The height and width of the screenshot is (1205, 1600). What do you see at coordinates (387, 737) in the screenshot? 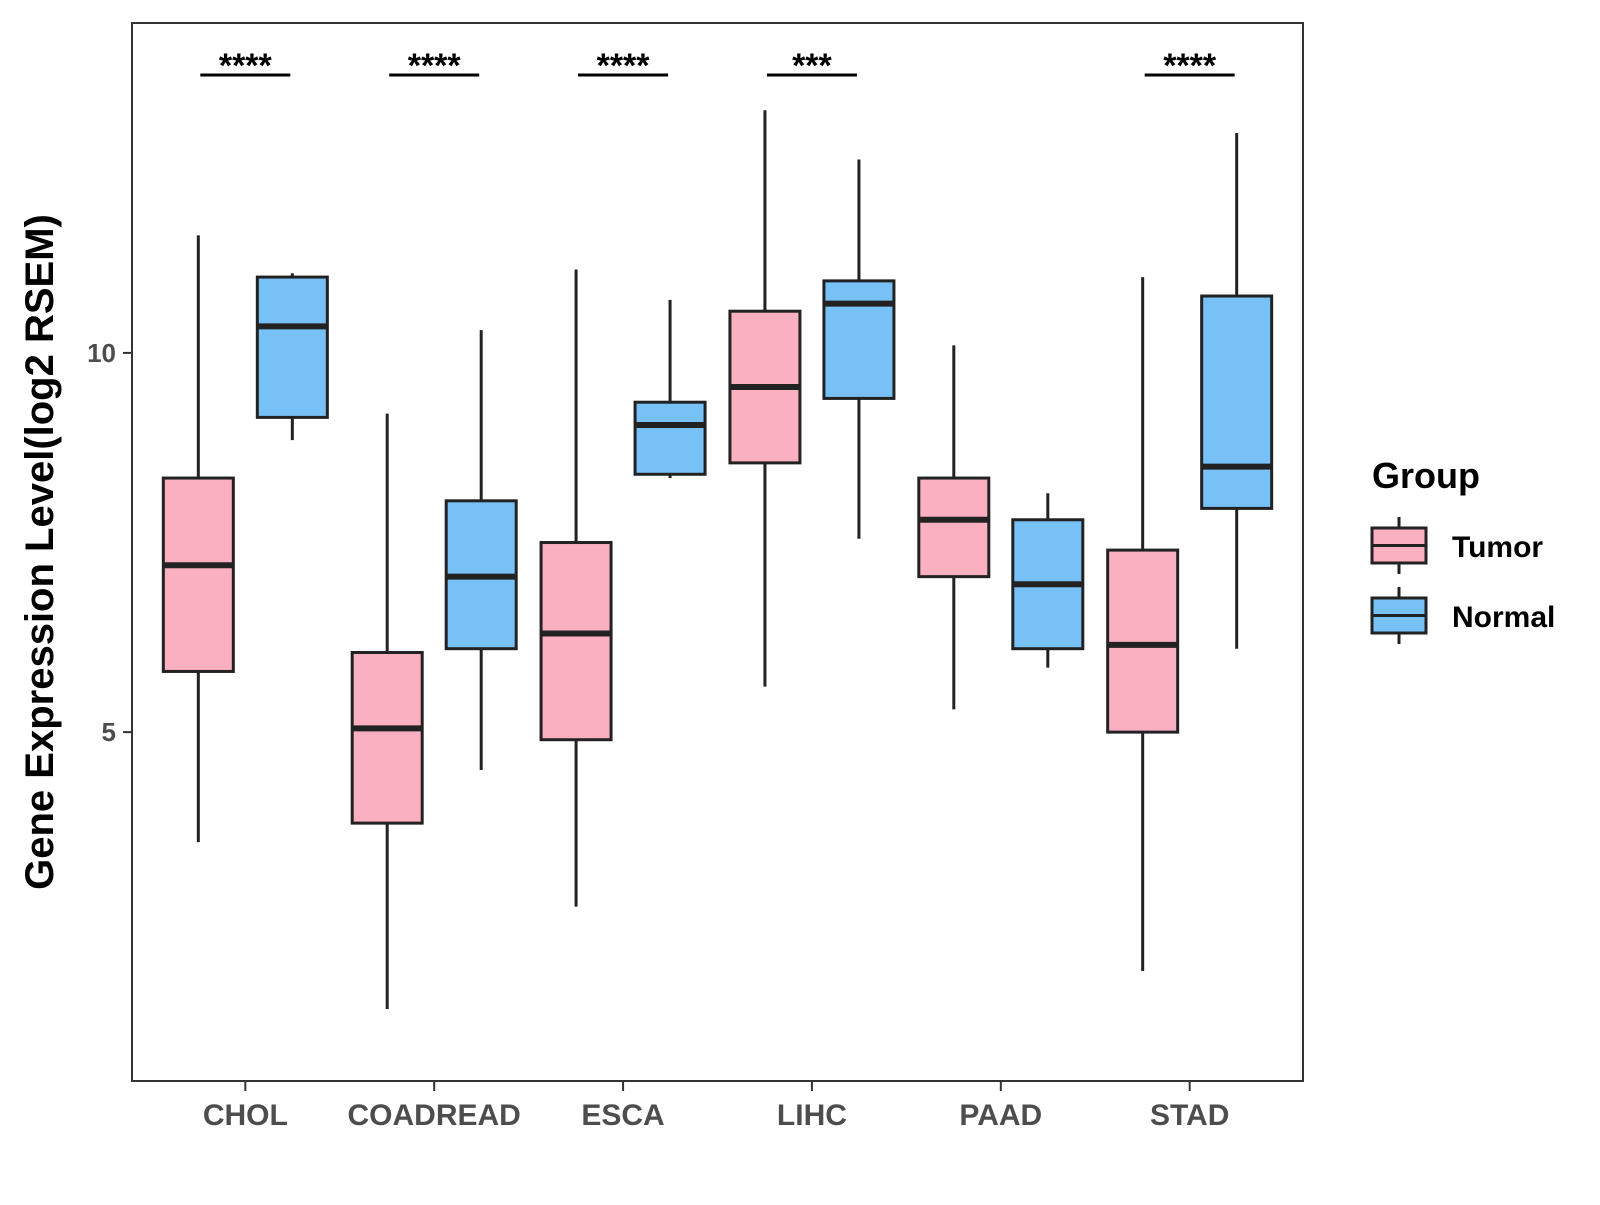
I see `box-body-tumor-coadread` at bounding box center [387, 737].